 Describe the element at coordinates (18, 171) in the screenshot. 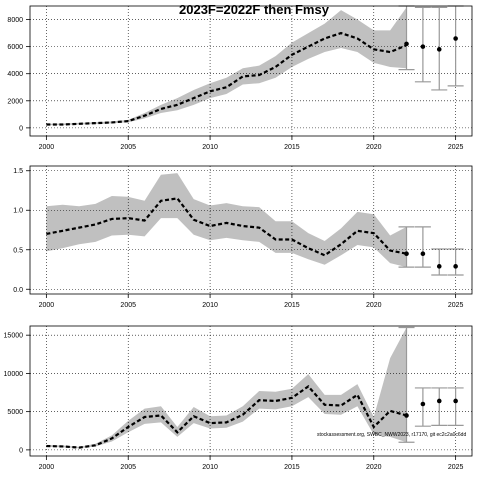

I see `y-tick-label: 1.5` at that location.